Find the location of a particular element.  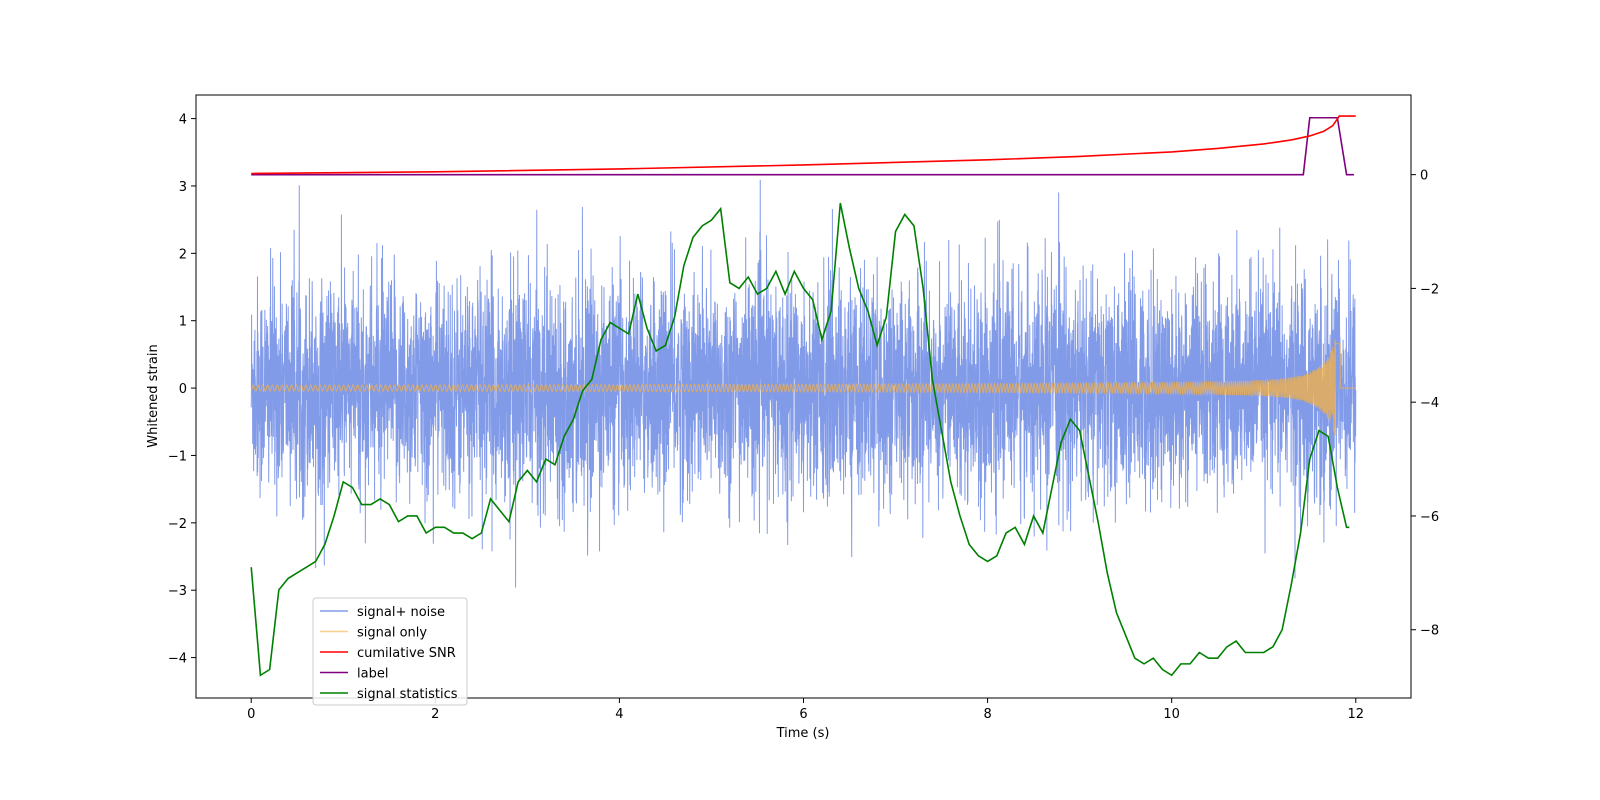

y-tick-label: 3 is located at coordinates (183, 187).